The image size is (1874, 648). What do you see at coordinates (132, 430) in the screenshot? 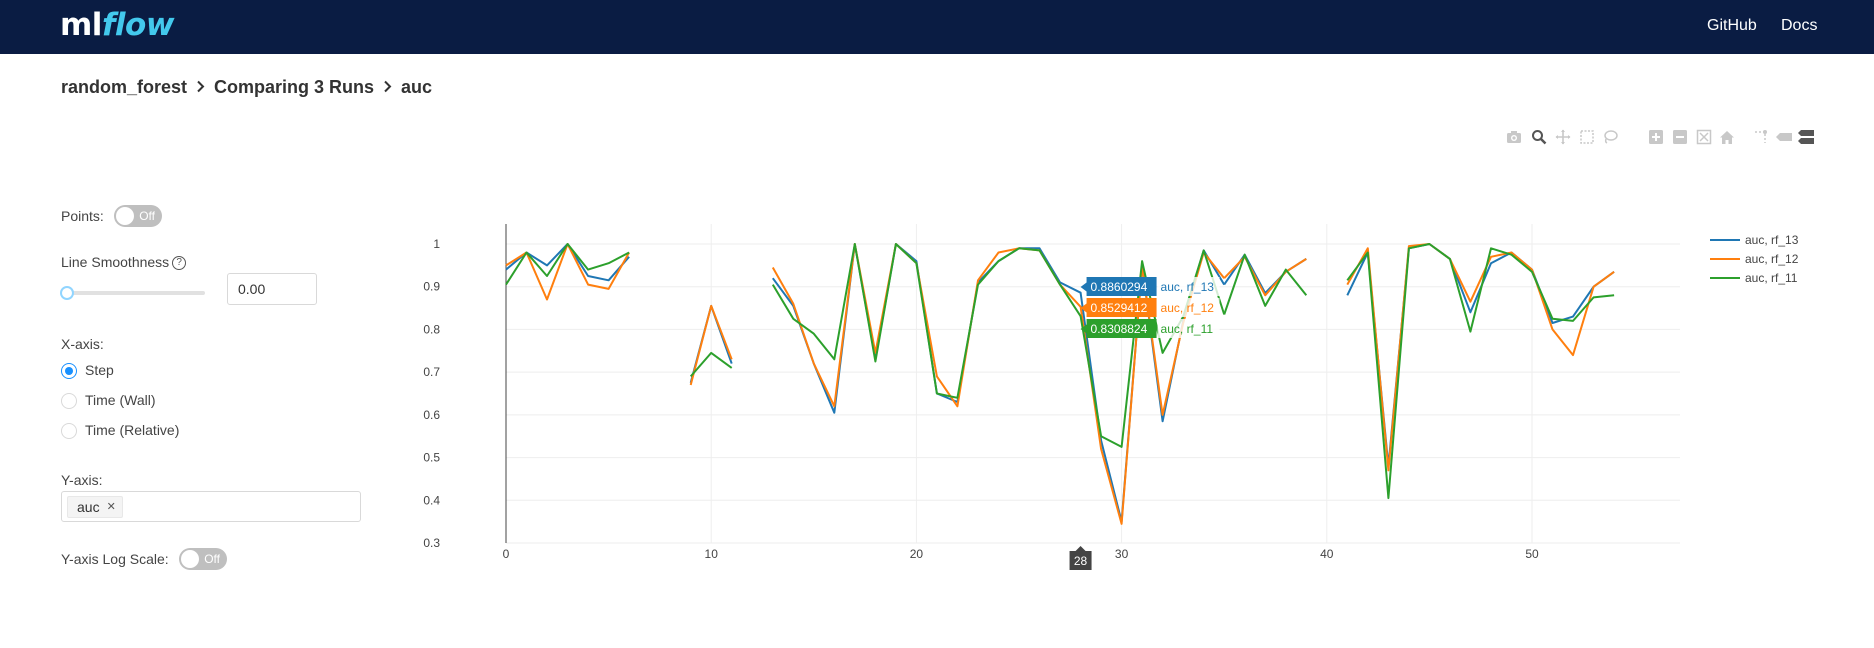
I see `xaxis-time-relative-label: Time (Relative)` at bounding box center [132, 430].